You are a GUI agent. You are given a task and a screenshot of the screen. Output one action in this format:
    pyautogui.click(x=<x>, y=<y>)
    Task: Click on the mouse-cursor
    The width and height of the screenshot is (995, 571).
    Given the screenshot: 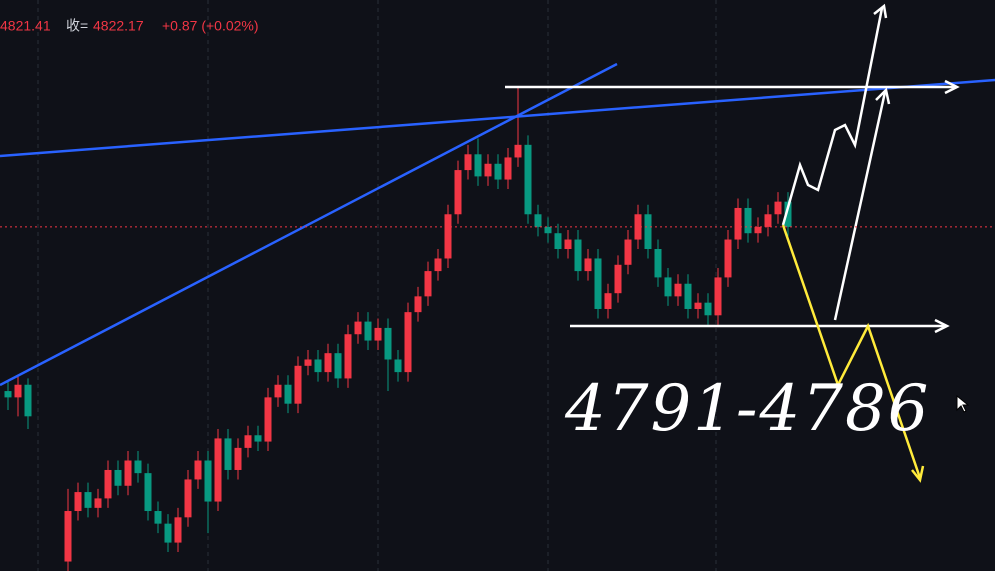 What is the action you would take?
    pyautogui.click(x=963, y=403)
    